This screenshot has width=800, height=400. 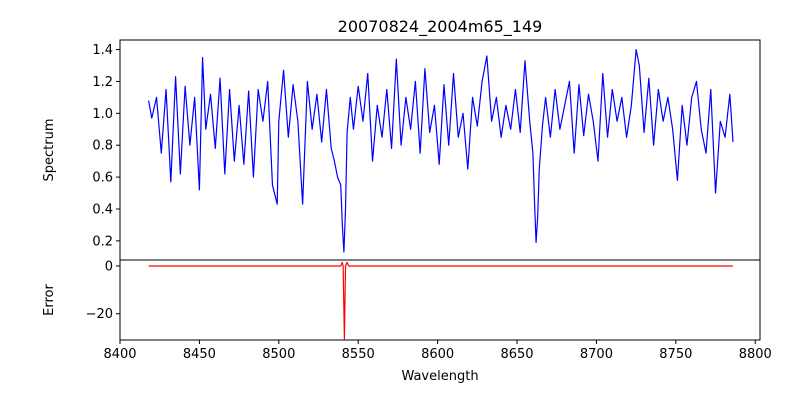 What do you see at coordinates (102, 114) in the screenshot?
I see `spectrum-y-tick-label: 1.0` at bounding box center [102, 114].